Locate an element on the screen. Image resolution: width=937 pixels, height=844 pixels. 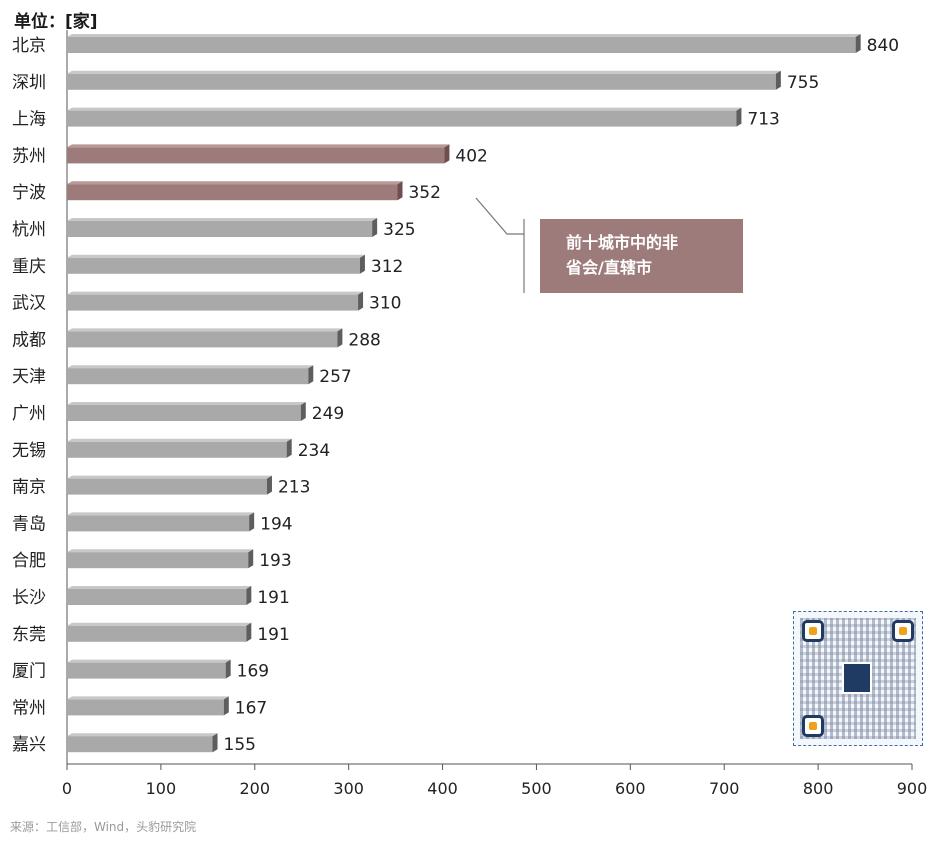
qr-code-icon is located at coordinates (858, 678).